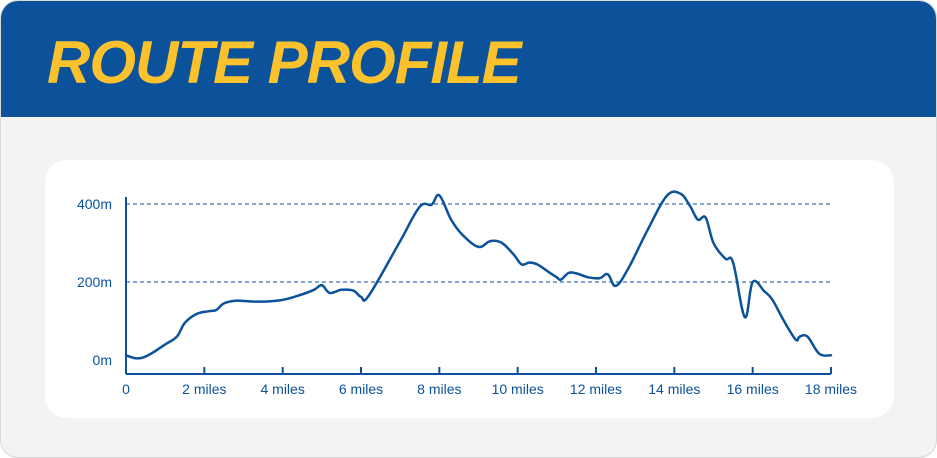  What do you see at coordinates (674, 389) in the screenshot?
I see `x-tick-label: 14 miles` at bounding box center [674, 389].